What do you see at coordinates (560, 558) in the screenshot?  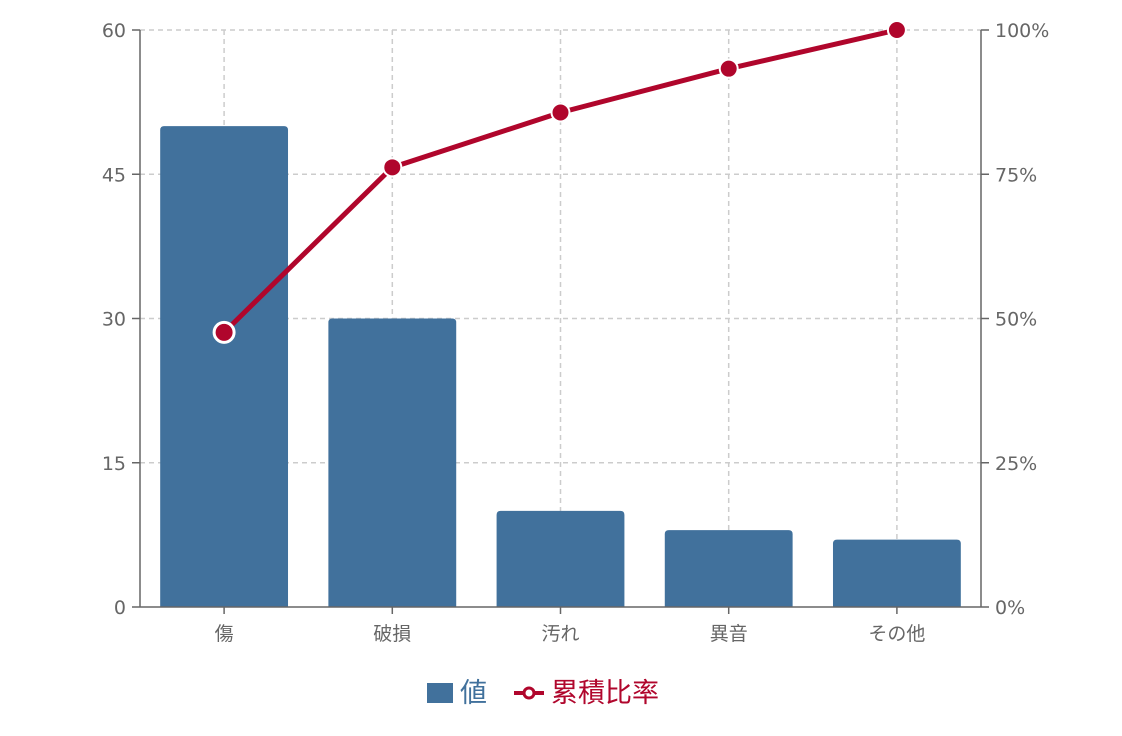 I see `bar-汚れ` at bounding box center [560, 558].